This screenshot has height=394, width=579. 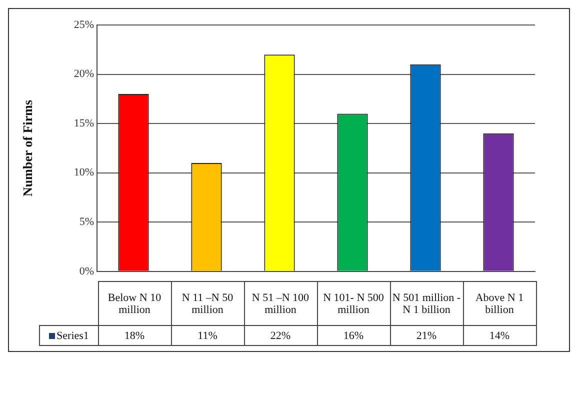 I want to click on x-tick-label: N 501 million - N 1 billion, so click(x=426, y=304).